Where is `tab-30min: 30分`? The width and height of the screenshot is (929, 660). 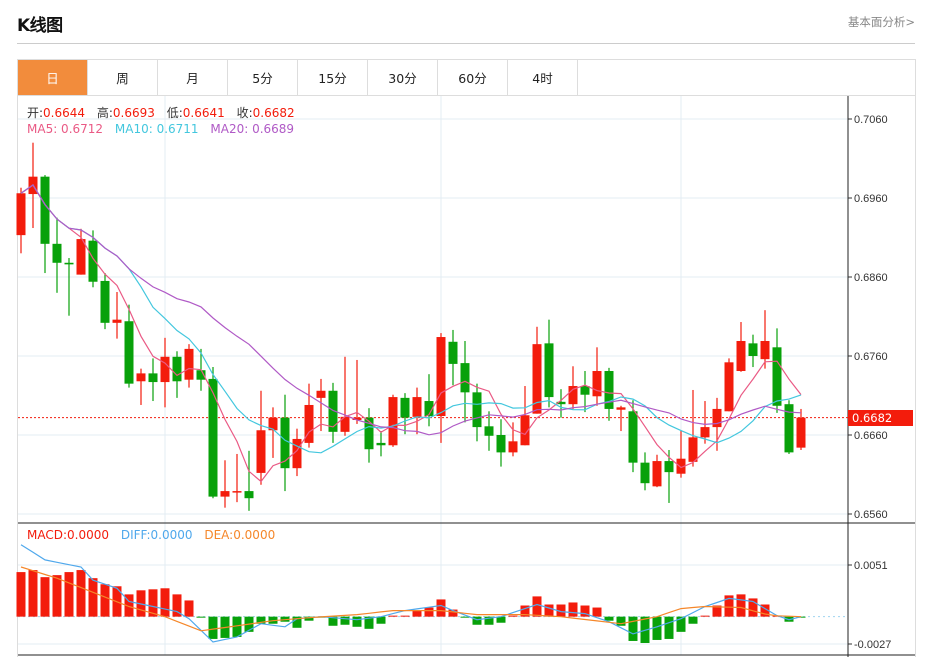 tab-30min: 30分 is located at coordinates (403, 77).